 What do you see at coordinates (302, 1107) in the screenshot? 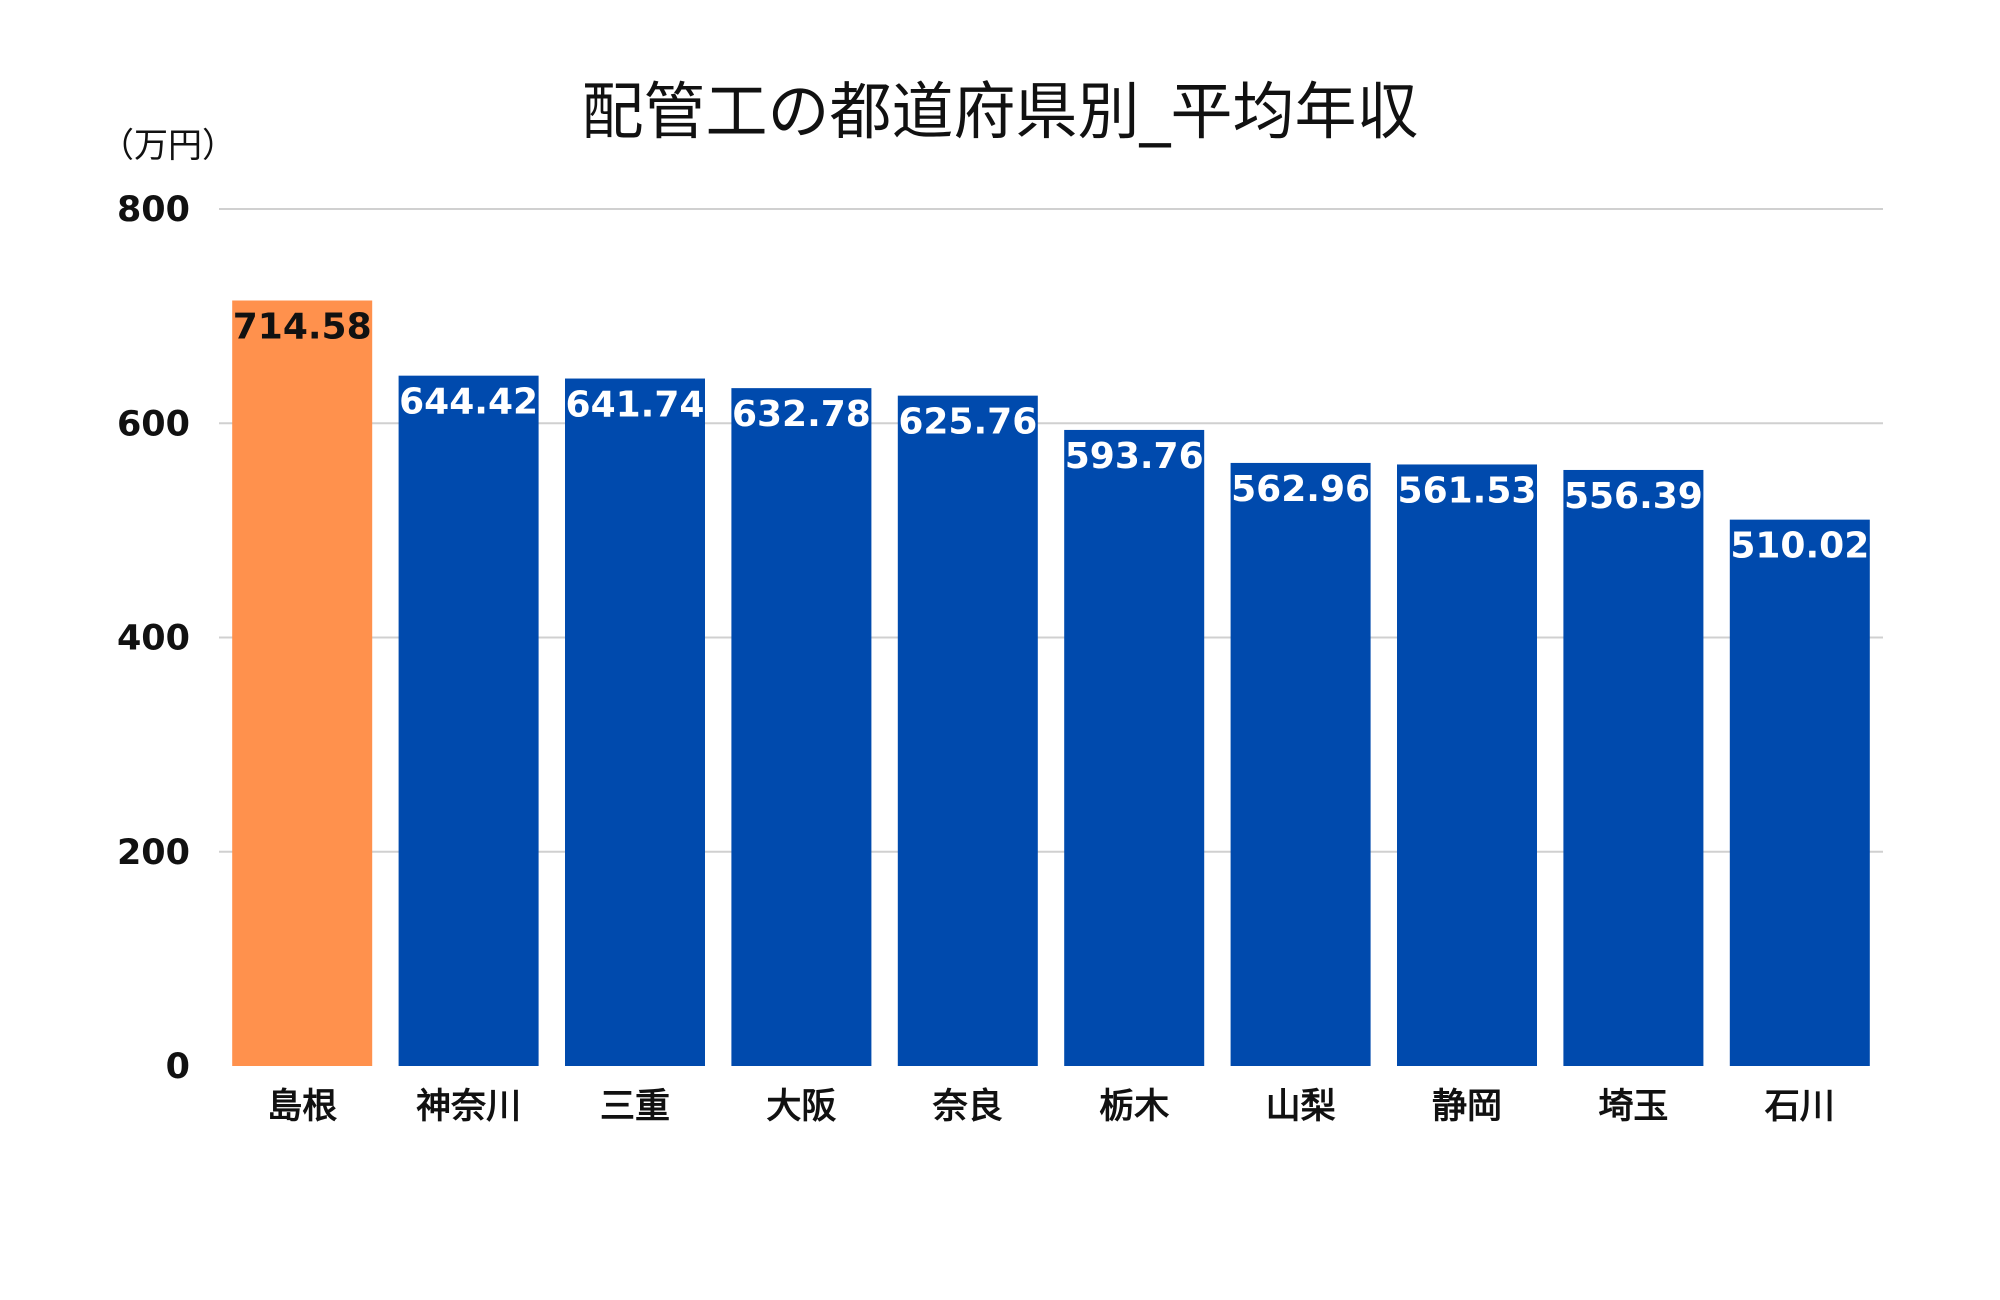
I see `x-tick-label: 島根` at bounding box center [302, 1107].